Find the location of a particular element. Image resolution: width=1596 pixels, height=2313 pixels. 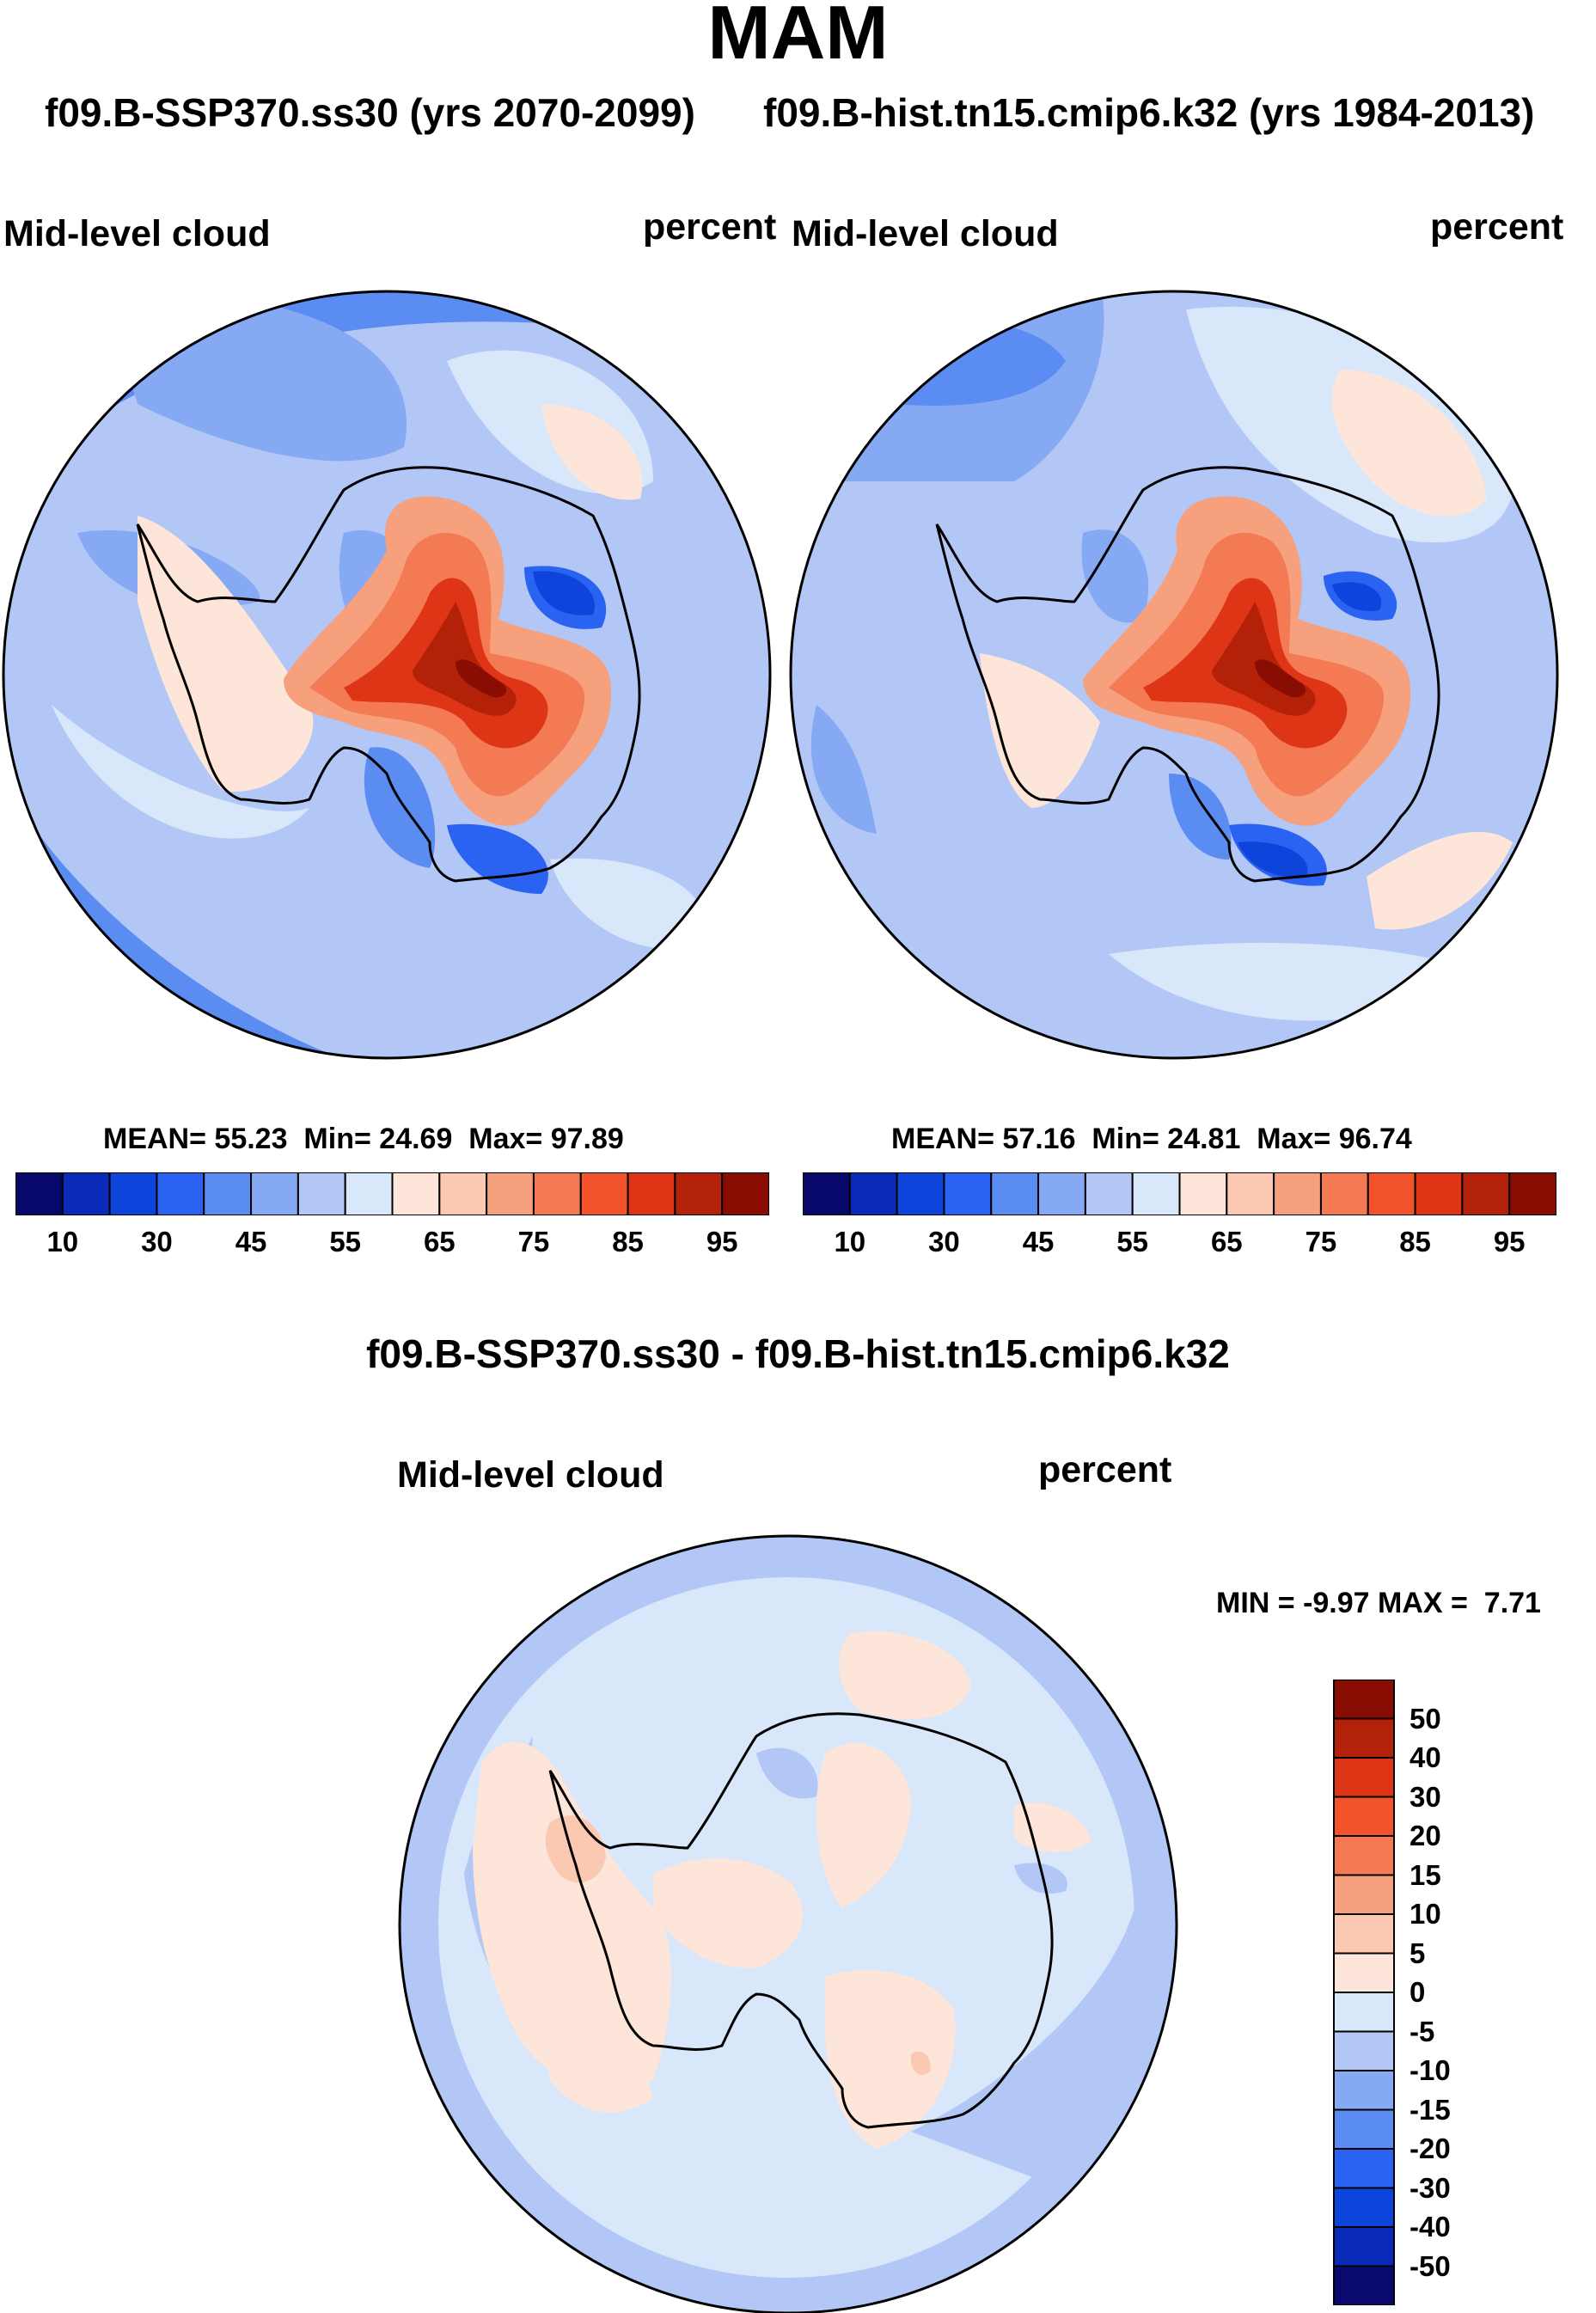

left-stats: MEAN= 55.23 Min= 24.69 Max= 97.89 is located at coordinates (363, 1140).